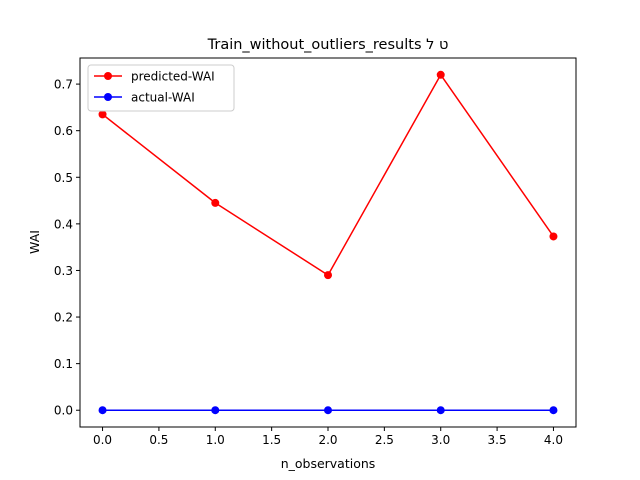 This screenshot has height=480, width=640. Describe the element at coordinates (34, 242) in the screenshot. I see `y-axis-label: WAI` at that location.